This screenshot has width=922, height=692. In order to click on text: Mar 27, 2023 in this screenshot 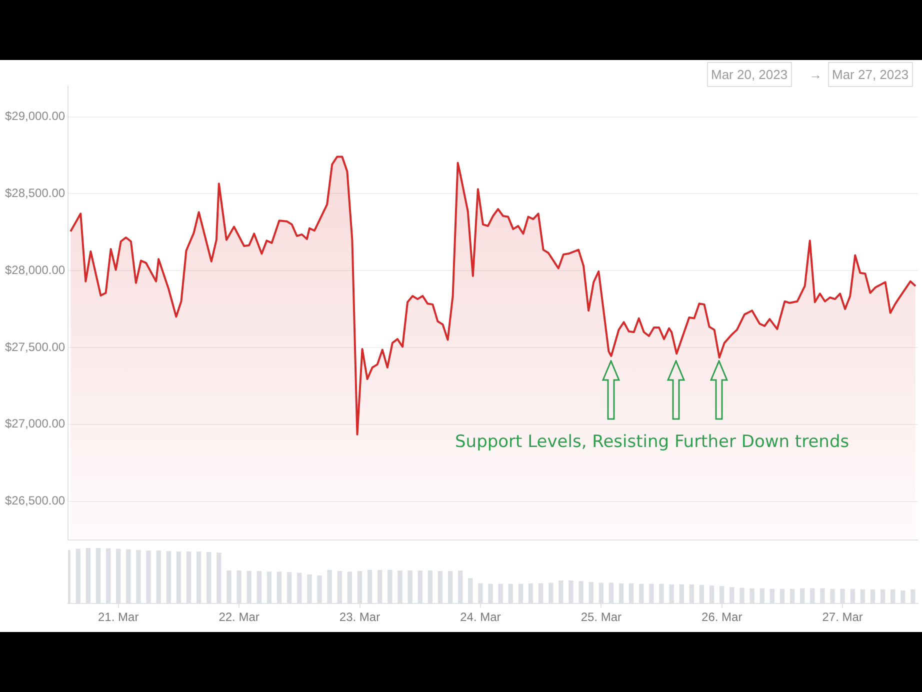, I will do `click(870, 74)`.